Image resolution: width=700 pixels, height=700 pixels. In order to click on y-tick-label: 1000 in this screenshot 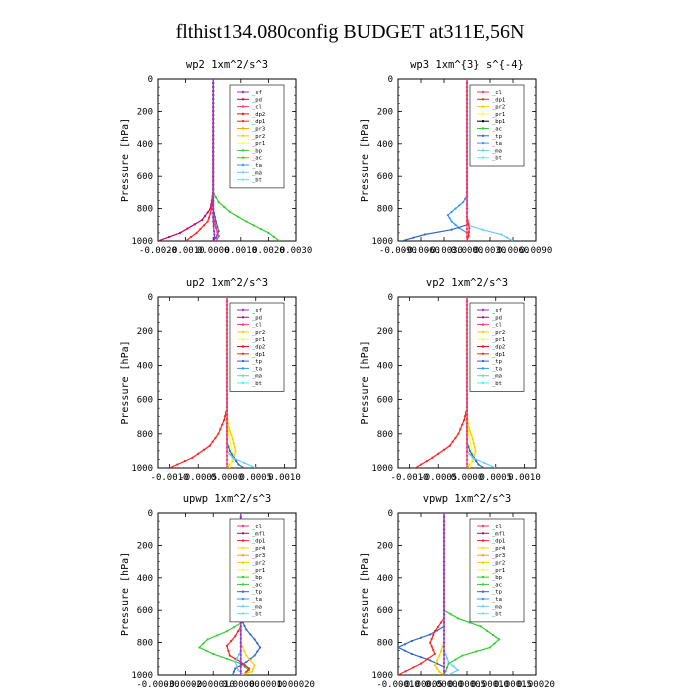, I will do `click(142, 242)`.